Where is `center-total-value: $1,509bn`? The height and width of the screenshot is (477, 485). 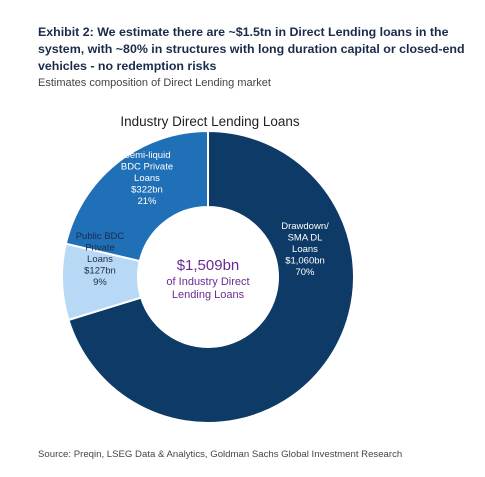
center-total-value: $1,509bn is located at coordinates (208, 265).